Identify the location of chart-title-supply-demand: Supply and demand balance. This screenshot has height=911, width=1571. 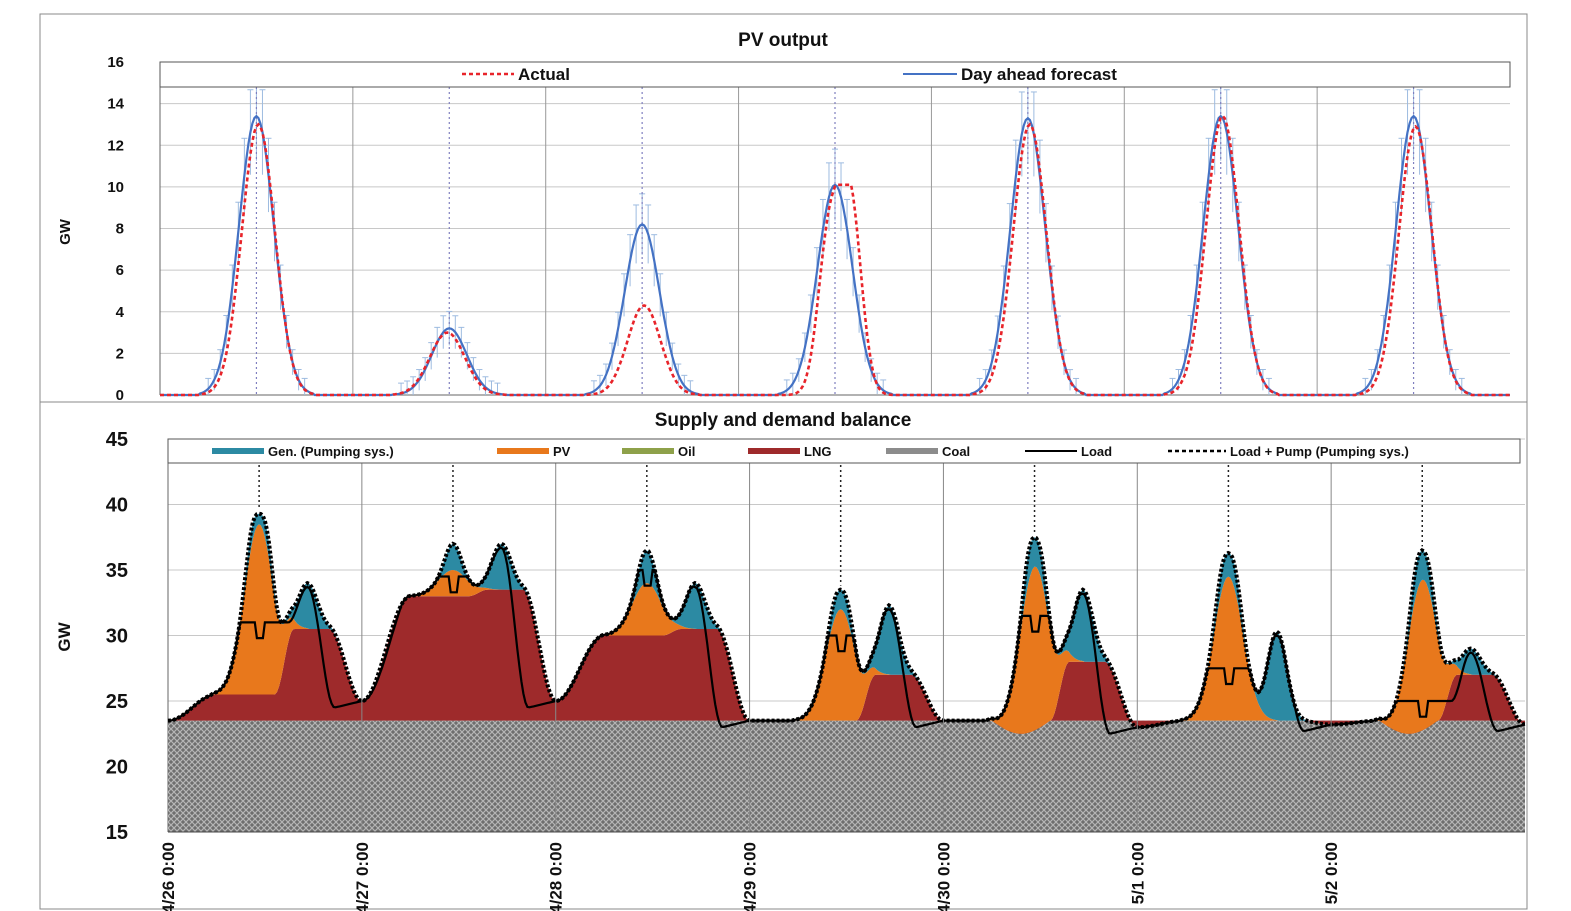
(783, 420).